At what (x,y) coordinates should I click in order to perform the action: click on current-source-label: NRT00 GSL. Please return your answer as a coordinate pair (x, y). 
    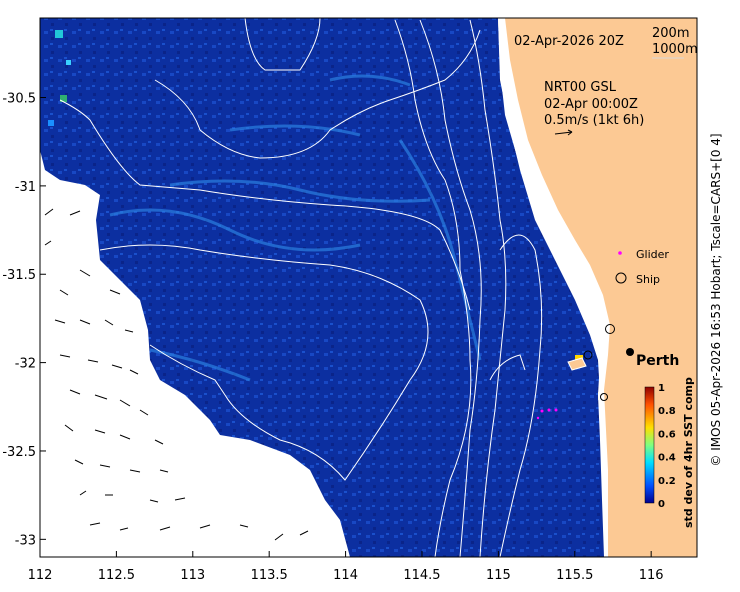
    Looking at the image, I should click on (580, 87).